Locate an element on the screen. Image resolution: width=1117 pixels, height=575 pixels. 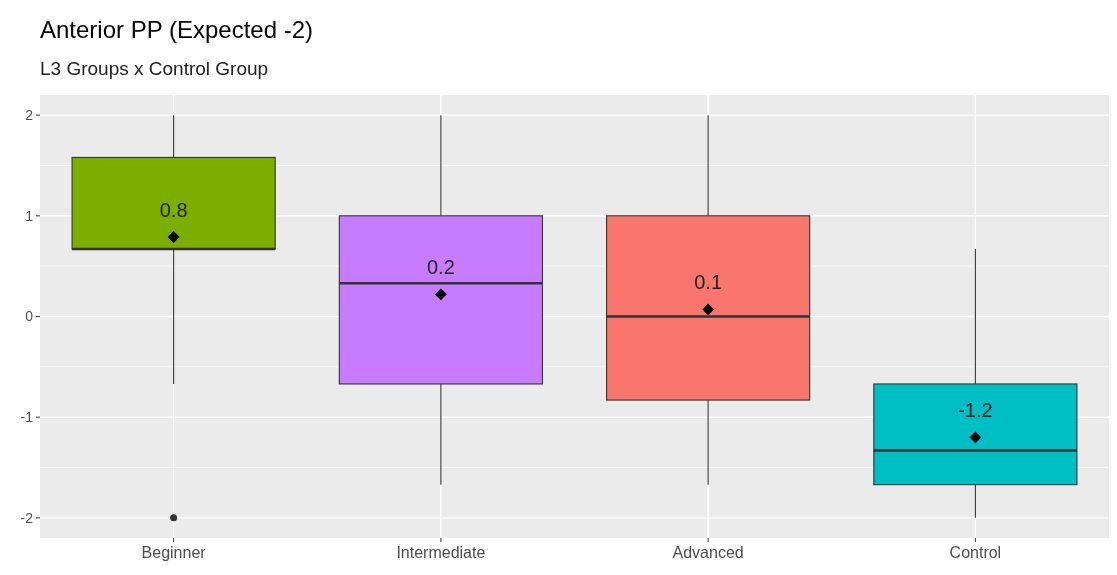
chart-title: Anterior PP (Expected -2) is located at coordinates (177, 29).